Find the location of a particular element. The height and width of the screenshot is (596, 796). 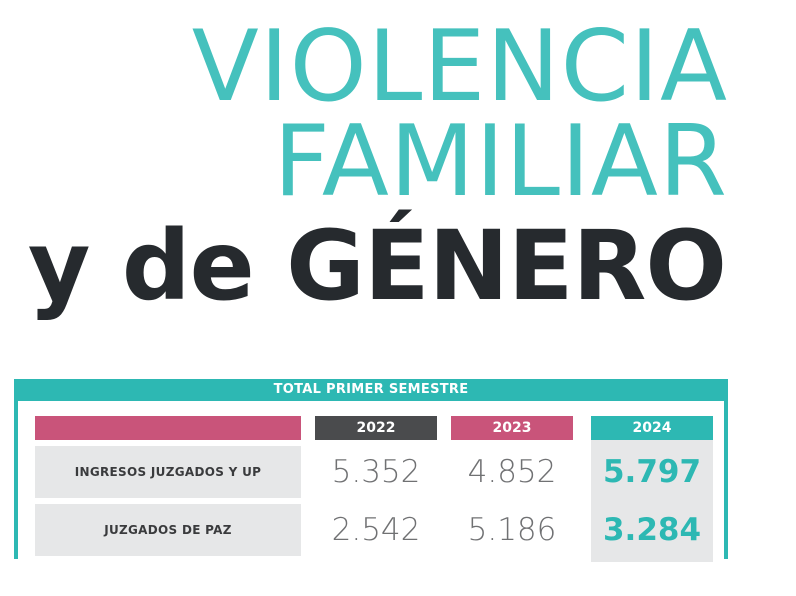

table-header: TOTAL PRIMER SEMESTRE is located at coordinates (371, 390).